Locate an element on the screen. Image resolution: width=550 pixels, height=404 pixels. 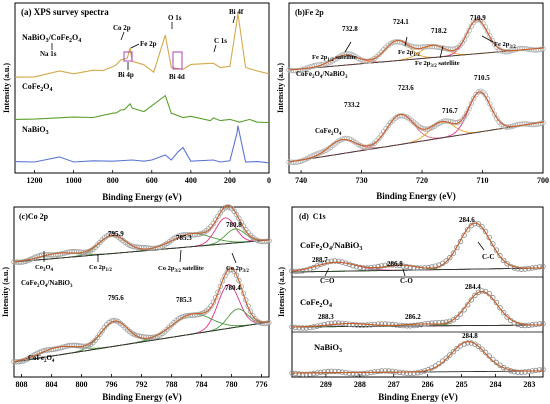
panel-c-xlabel: Binding Energy (eV) is located at coordinates (142, 397).